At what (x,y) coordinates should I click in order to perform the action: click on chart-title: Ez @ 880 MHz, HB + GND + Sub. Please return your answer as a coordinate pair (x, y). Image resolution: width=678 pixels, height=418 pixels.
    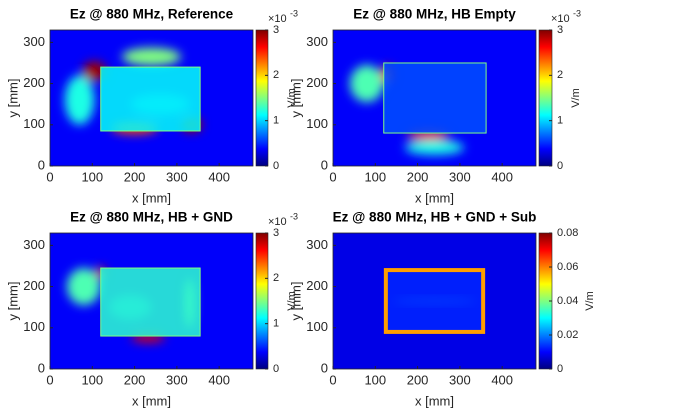
    Looking at the image, I should click on (435, 217).